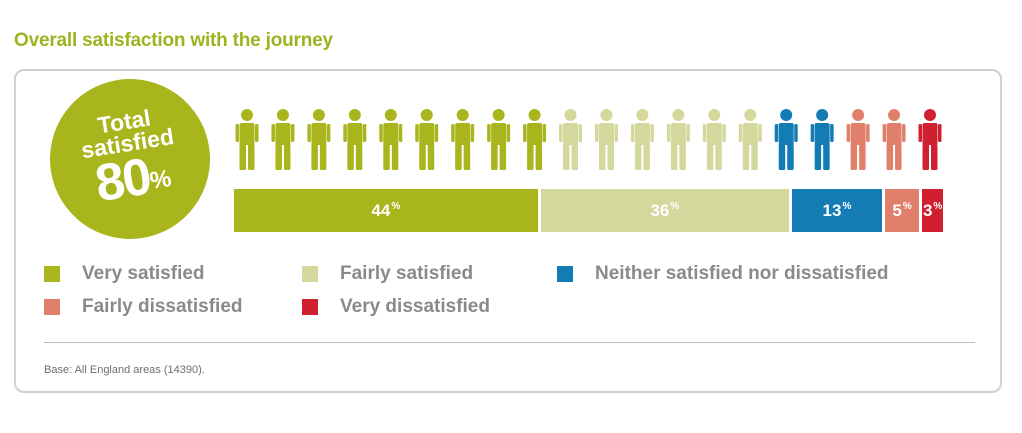 The height and width of the screenshot is (433, 1022). I want to click on bar-value-label: 36, so click(660, 210).